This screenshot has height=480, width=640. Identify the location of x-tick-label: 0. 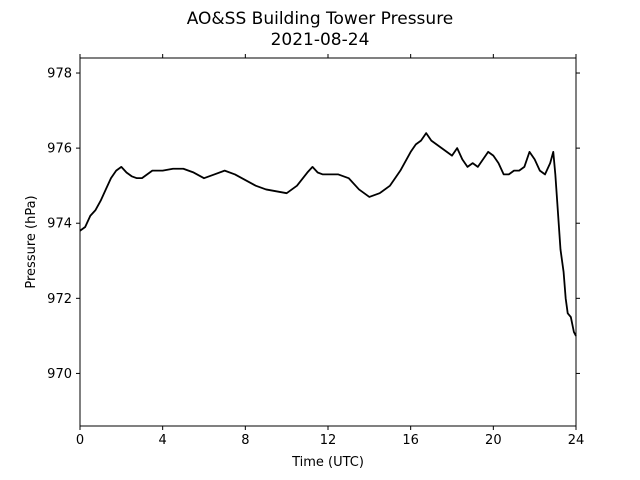
(80, 440).